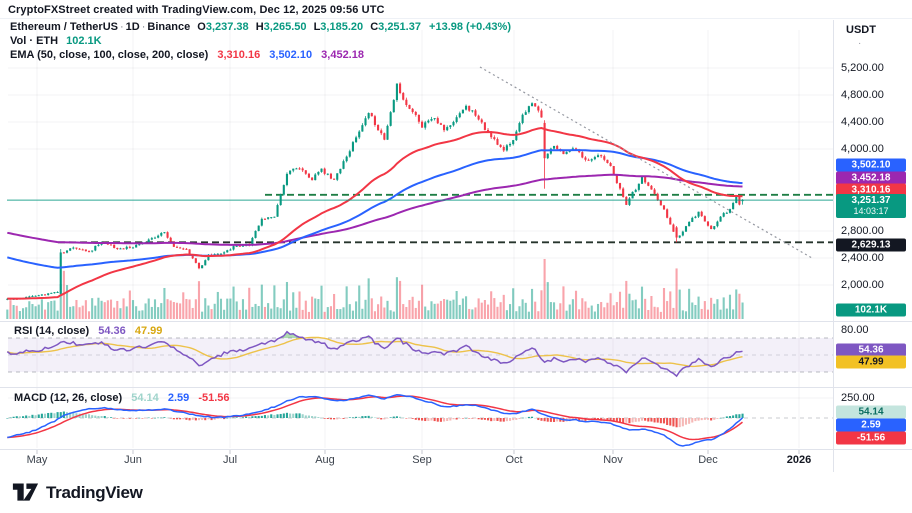 The width and height of the screenshot is (912, 513). I want to click on interval-label: 1D, so click(132, 27).